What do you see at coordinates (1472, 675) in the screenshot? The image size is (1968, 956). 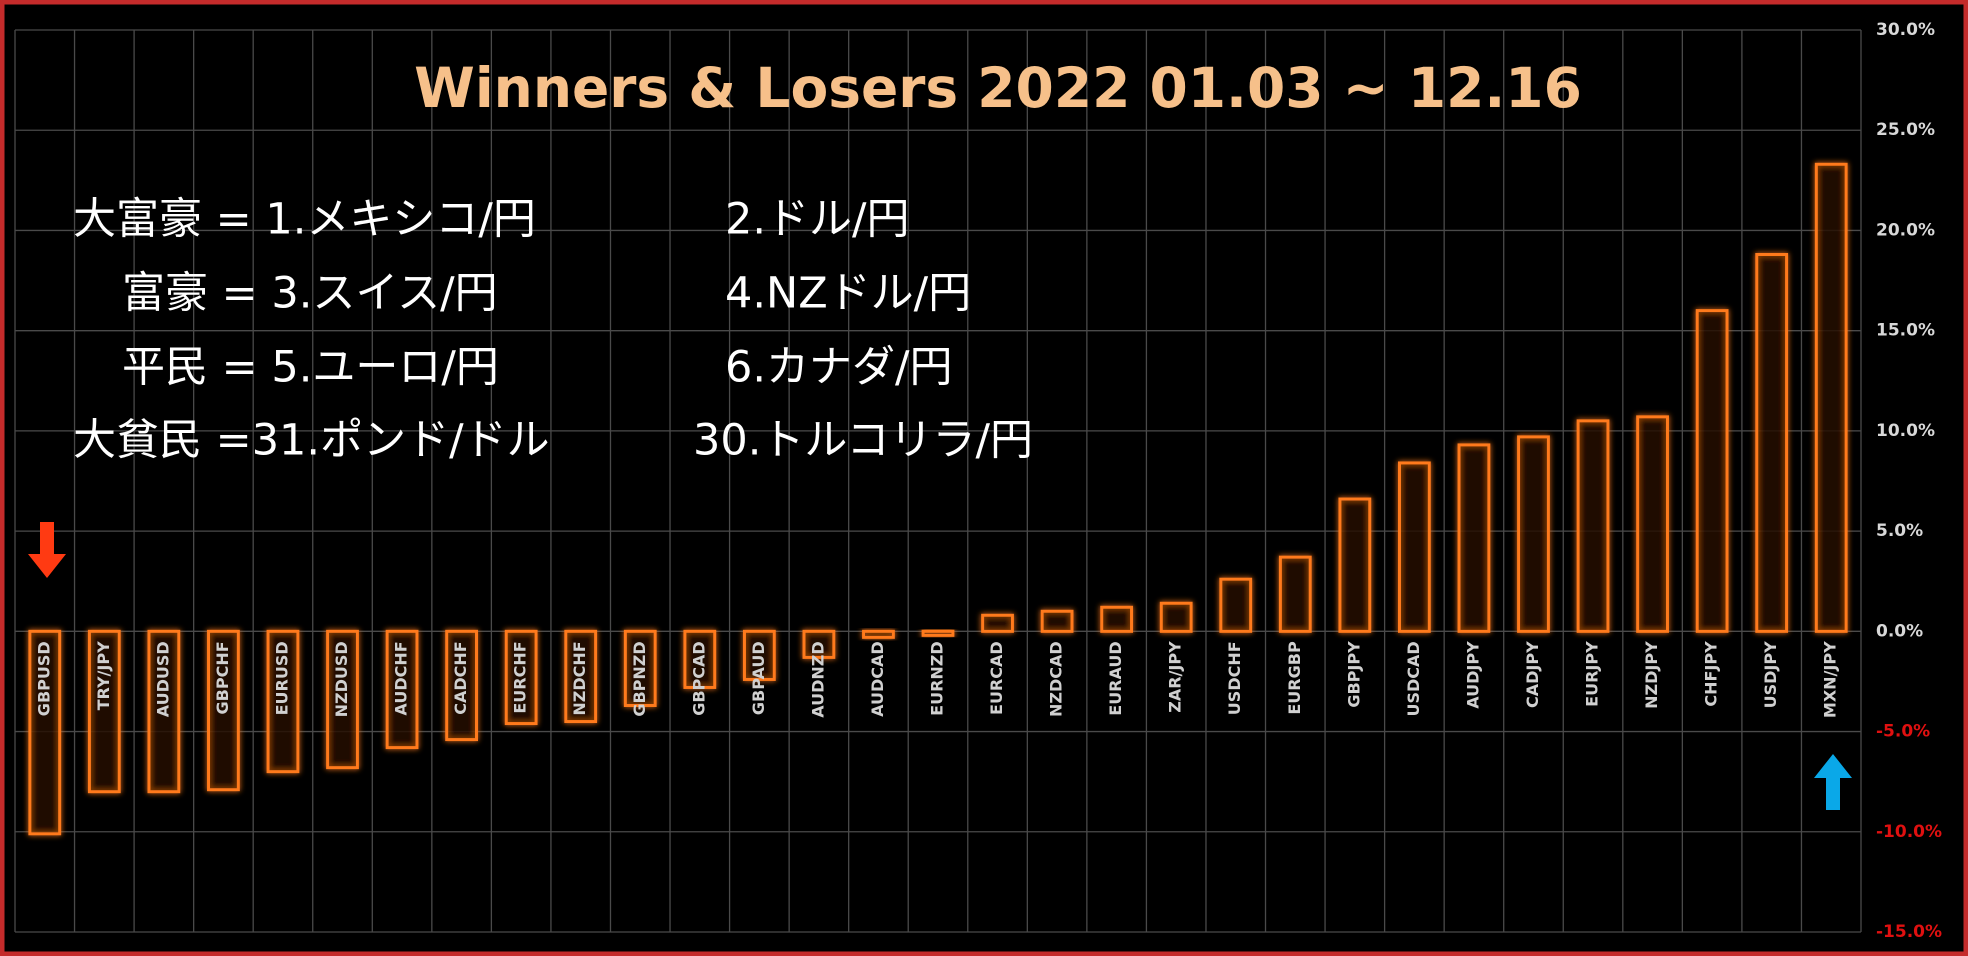 I see `x-tick-label: AUDJPY` at bounding box center [1472, 675].